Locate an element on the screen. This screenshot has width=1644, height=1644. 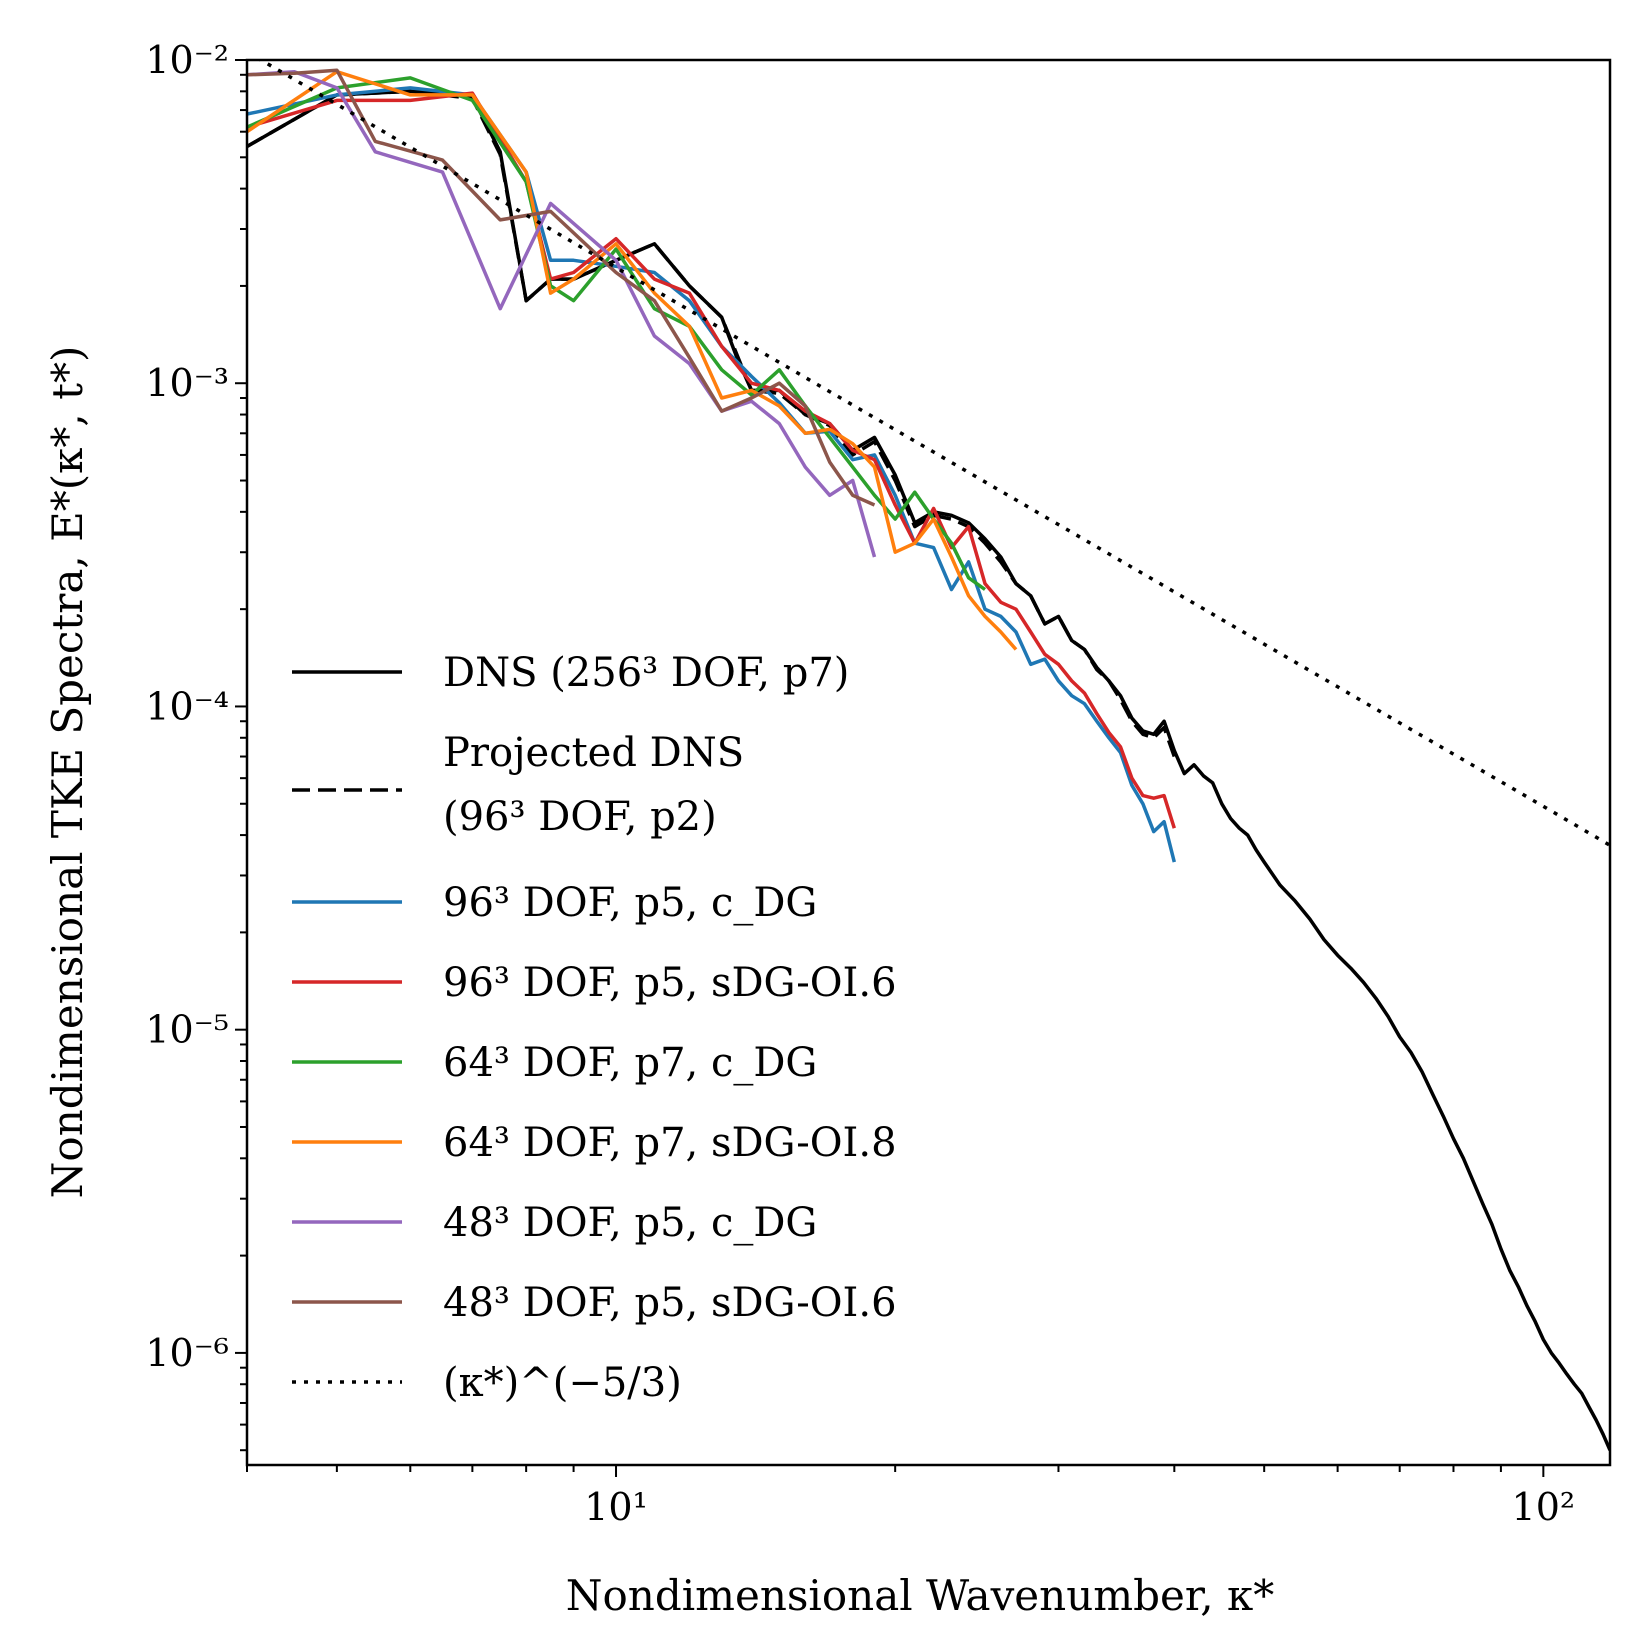
legend-label-9: (κ*)^(−5/3) is located at coordinates (562, 1383).